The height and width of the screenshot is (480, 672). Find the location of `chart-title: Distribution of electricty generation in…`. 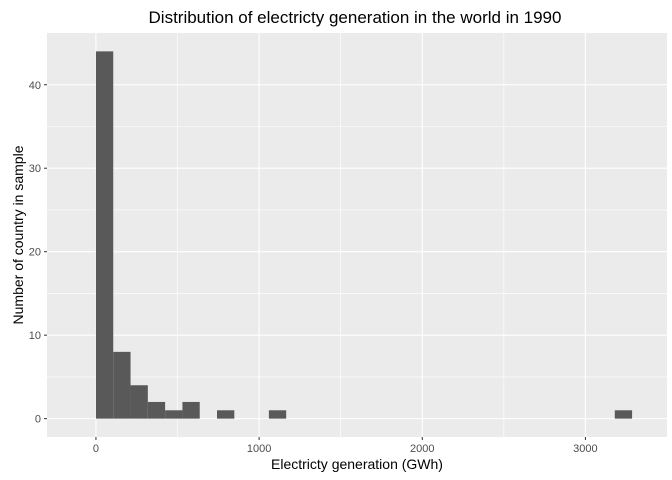

chart-title: Distribution of electricty generation in… is located at coordinates (355, 17).